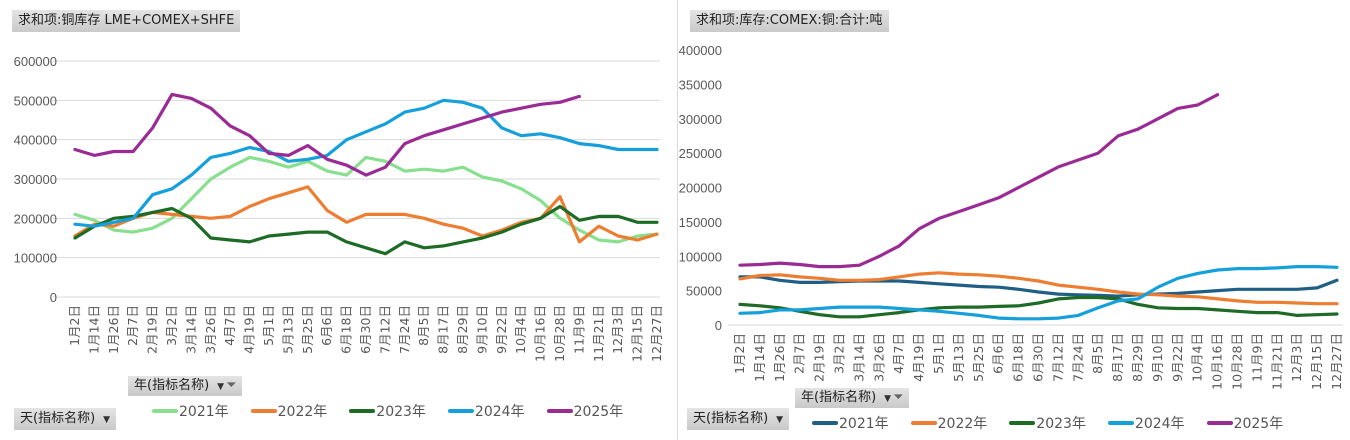  What do you see at coordinates (700, 119) in the screenshot?
I see `y-tick-label: 300000` at bounding box center [700, 119].